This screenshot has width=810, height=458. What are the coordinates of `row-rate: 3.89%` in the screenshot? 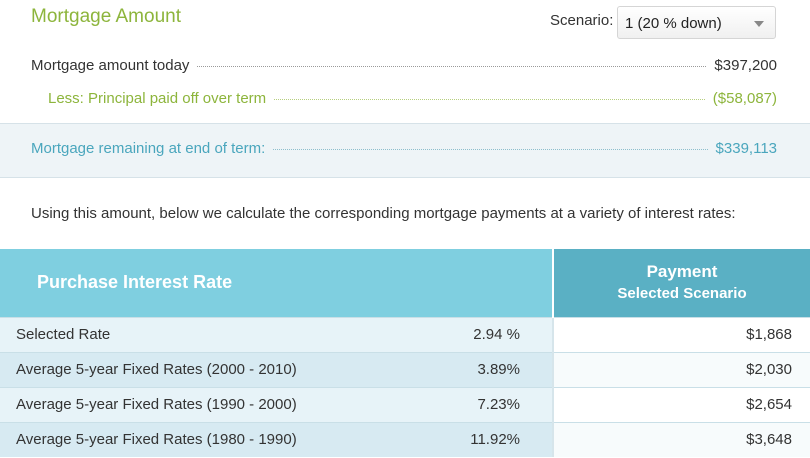 It's located at (486, 369).